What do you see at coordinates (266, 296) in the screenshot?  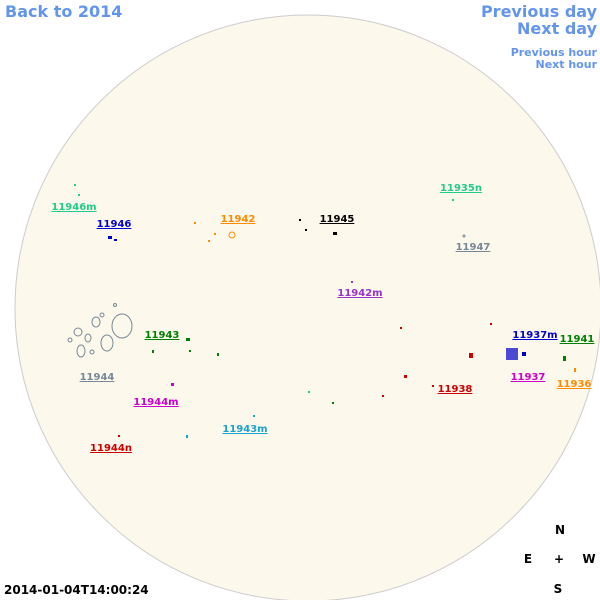 I see `spot-group` at bounding box center [266, 296].